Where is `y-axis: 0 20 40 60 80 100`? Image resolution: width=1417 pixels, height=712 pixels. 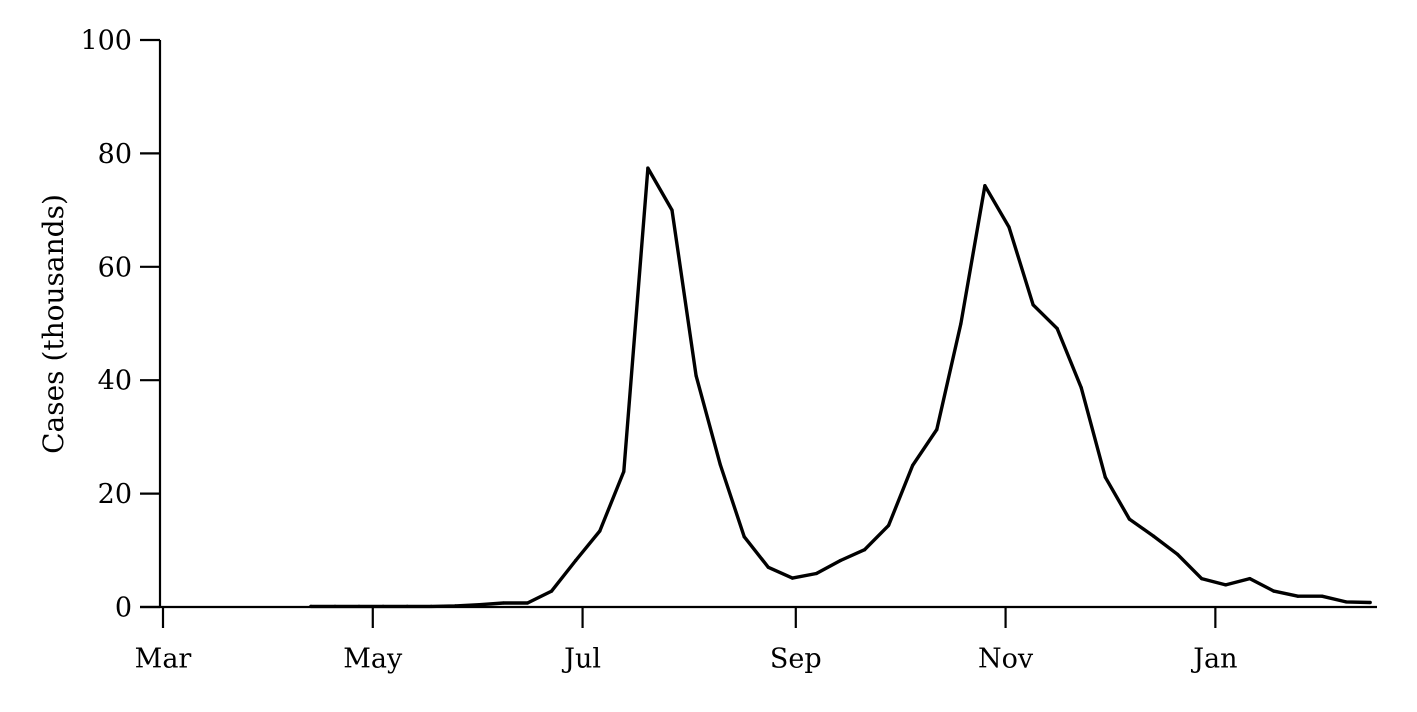
y-axis: 0 20 40 60 80 100 is located at coordinates (121, 324).